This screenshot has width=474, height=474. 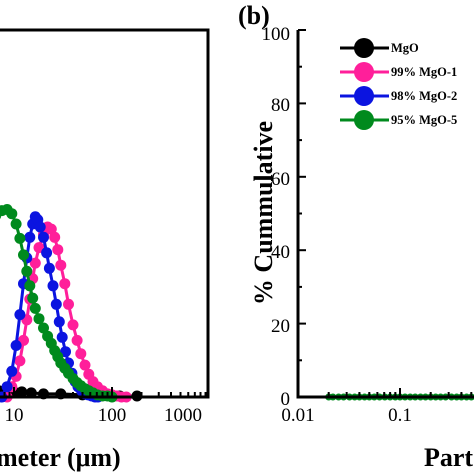 I want to click on legend-entry: 98% MgO-2, so click(x=398, y=96).